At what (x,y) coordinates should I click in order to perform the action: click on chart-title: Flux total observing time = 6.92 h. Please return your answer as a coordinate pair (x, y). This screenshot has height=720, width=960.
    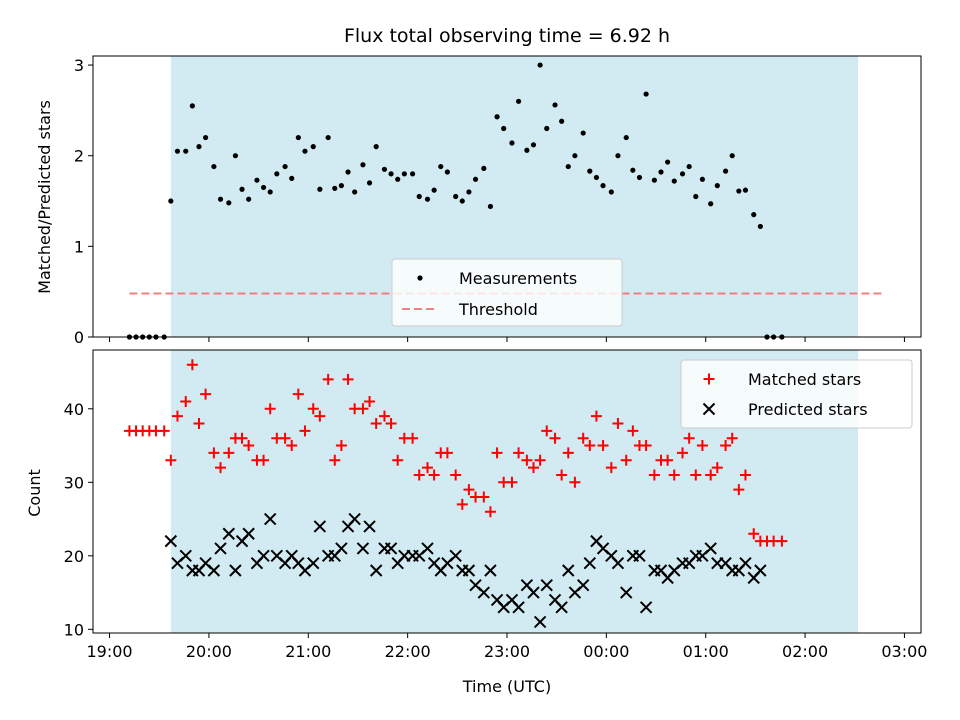
    Looking at the image, I should click on (507, 36).